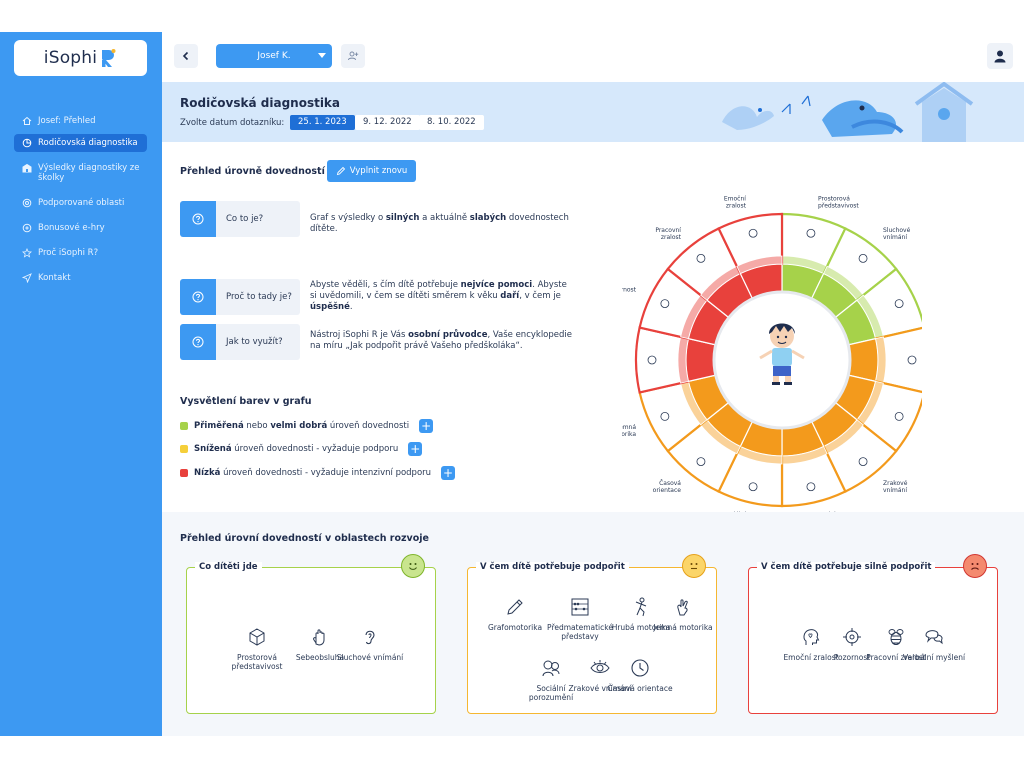  I want to click on faq-bold: úspěšné, so click(330, 307).